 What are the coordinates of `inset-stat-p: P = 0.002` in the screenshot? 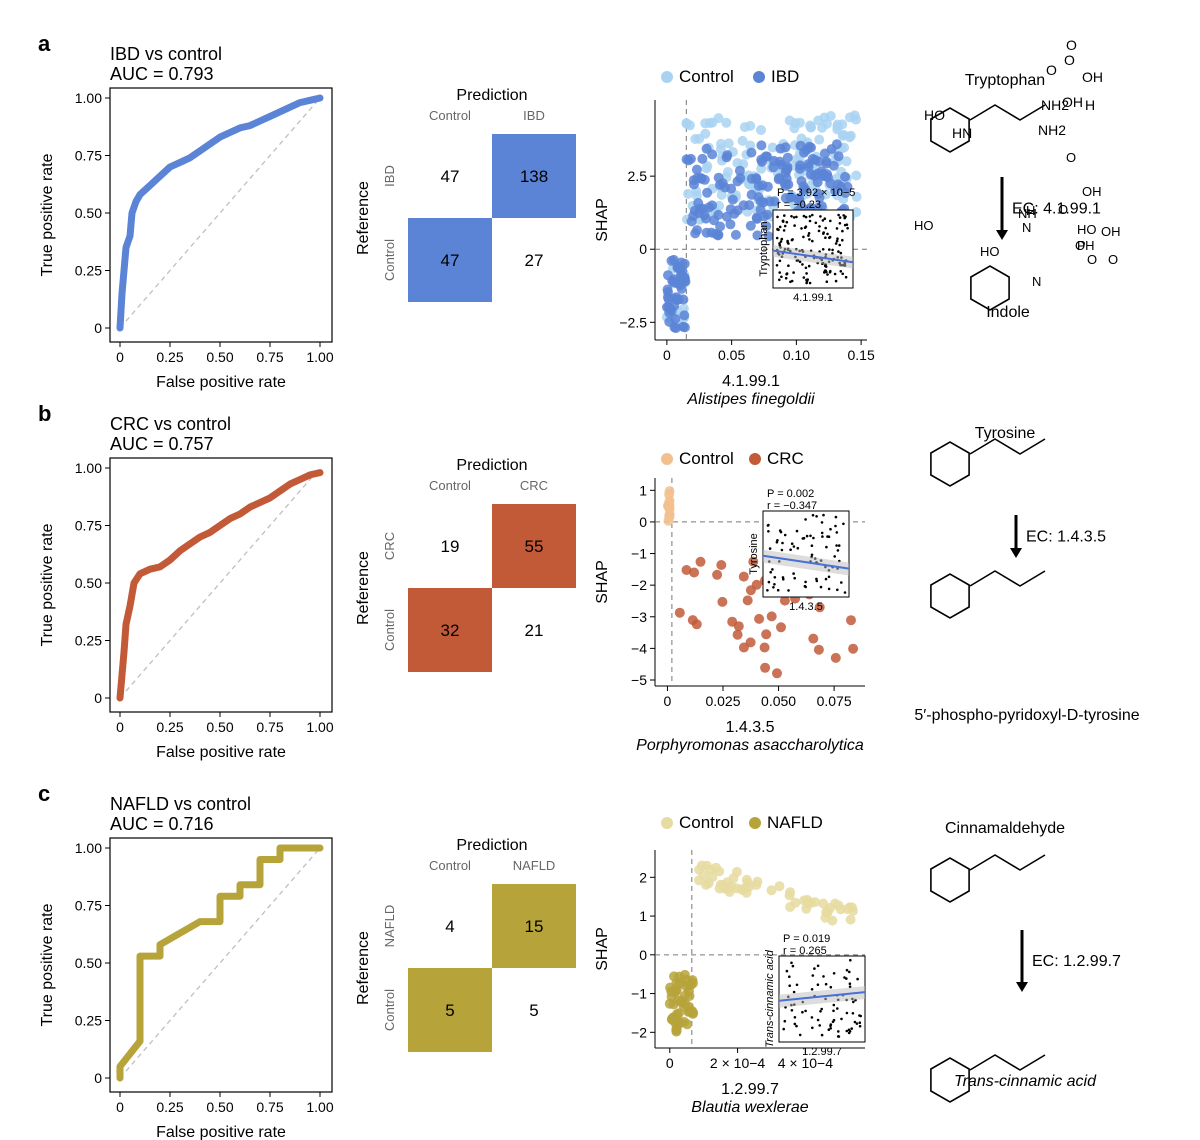 It's located at (790, 494).